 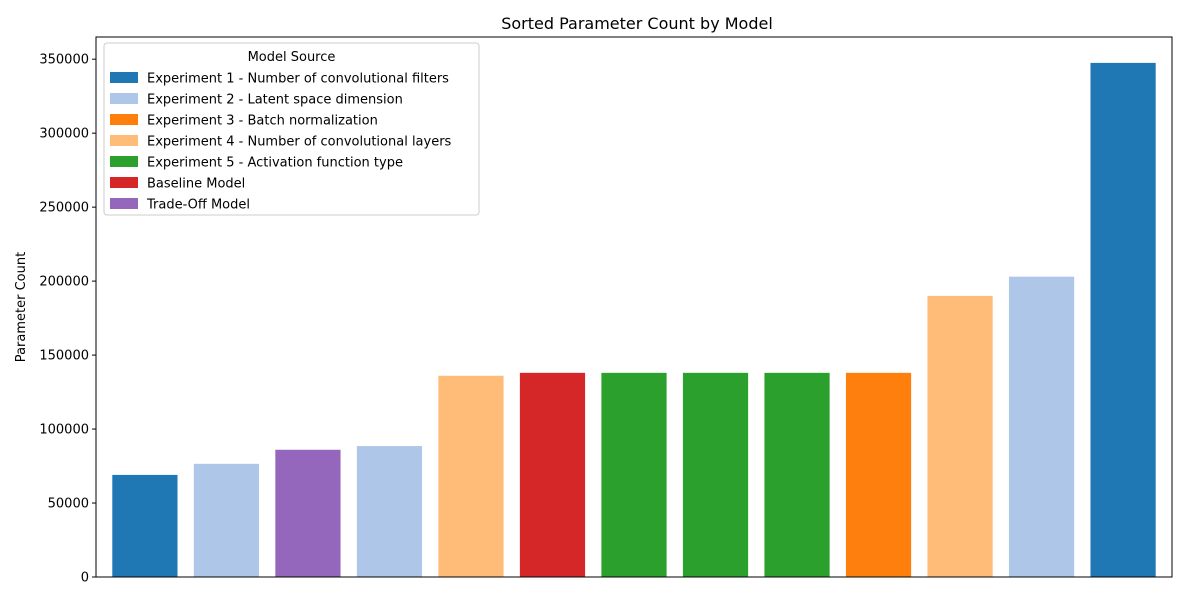 What do you see at coordinates (275, 100) in the screenshot?
I see `legend-label-2: Experiment 2 - Latent space dimension` at bounding box center [275, 100].